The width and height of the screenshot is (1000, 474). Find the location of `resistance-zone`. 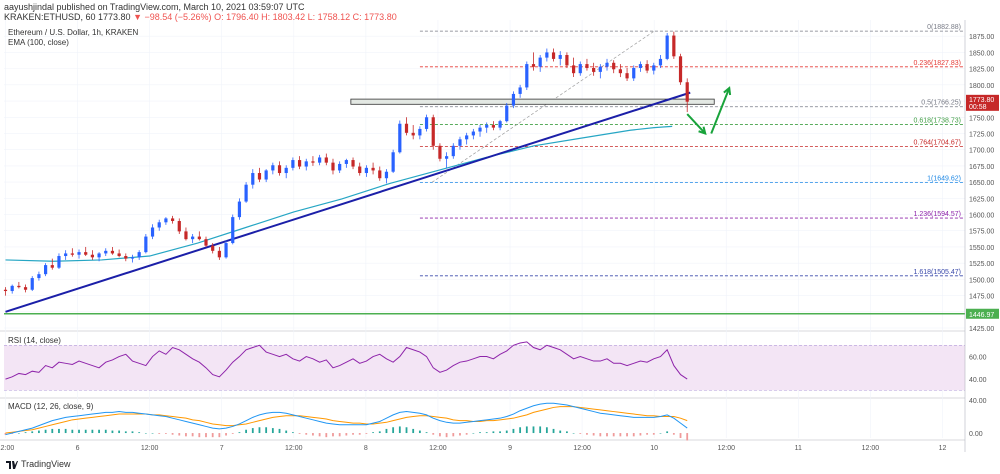

resistance-zone is located at coordinates (532, 101).